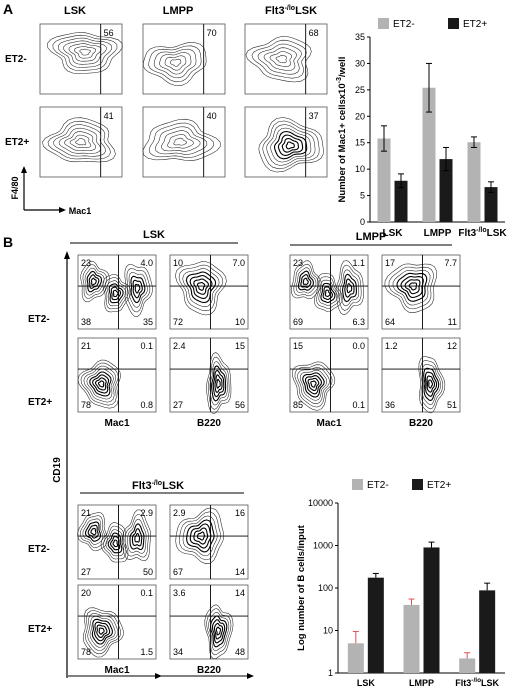 The height and width of the screenshot is (690, 520). I want to click on y-tick-label: 10000, so click(320, 503).